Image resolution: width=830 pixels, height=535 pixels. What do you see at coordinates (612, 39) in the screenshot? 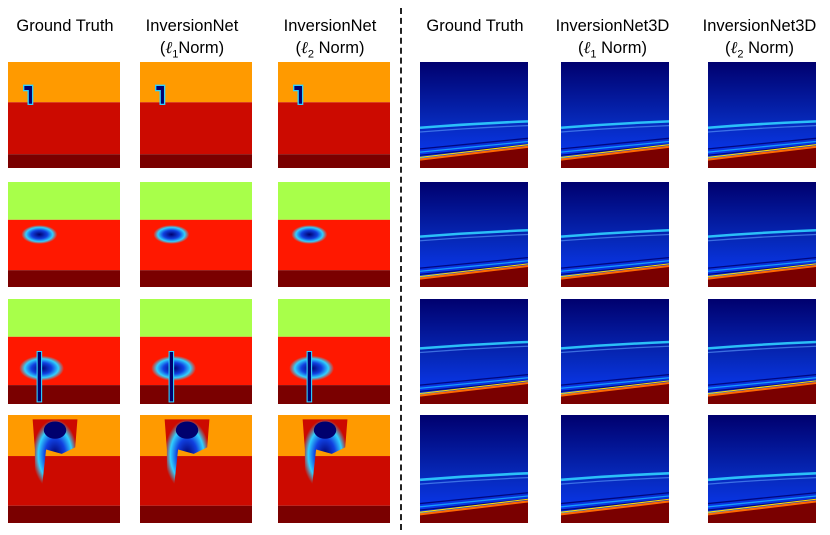
I see `header-inversionnet3d-l1: InversionNet3D (ℓ1 Norm)` at bounding box center [612, 39].